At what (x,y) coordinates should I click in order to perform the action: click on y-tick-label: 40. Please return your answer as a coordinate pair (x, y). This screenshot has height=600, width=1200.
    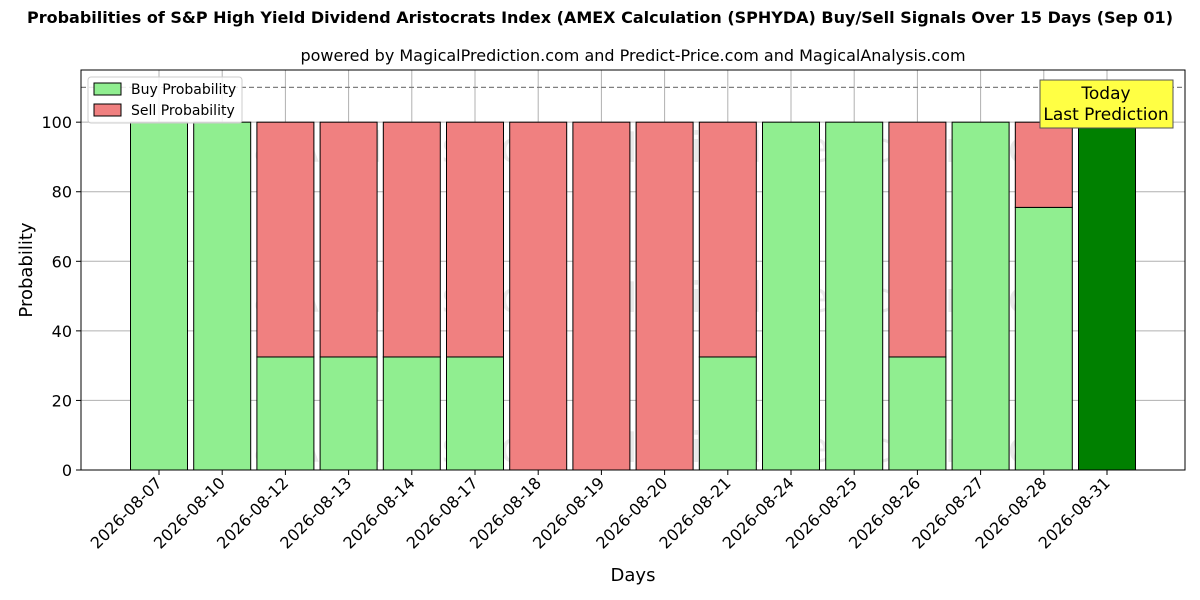
    Looking at the image, I should click on (62, 331).